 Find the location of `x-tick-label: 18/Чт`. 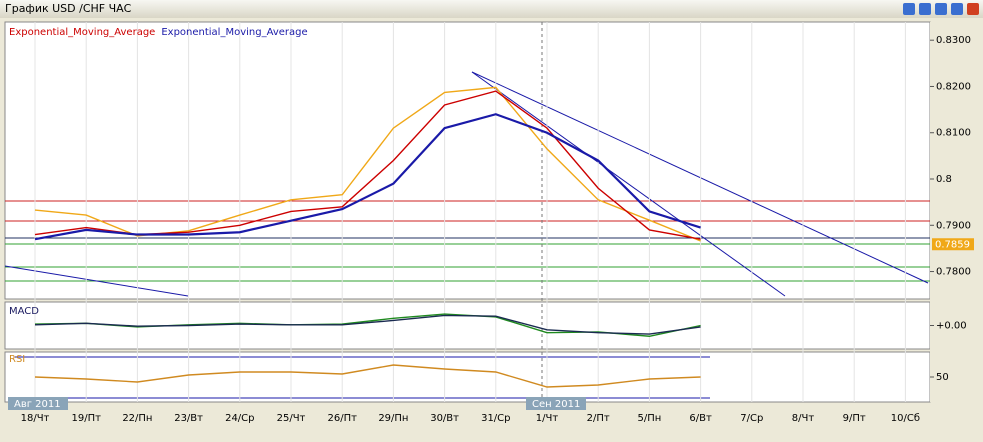

x-tick-label: 18/Чт is located at coordinates (35, 418).